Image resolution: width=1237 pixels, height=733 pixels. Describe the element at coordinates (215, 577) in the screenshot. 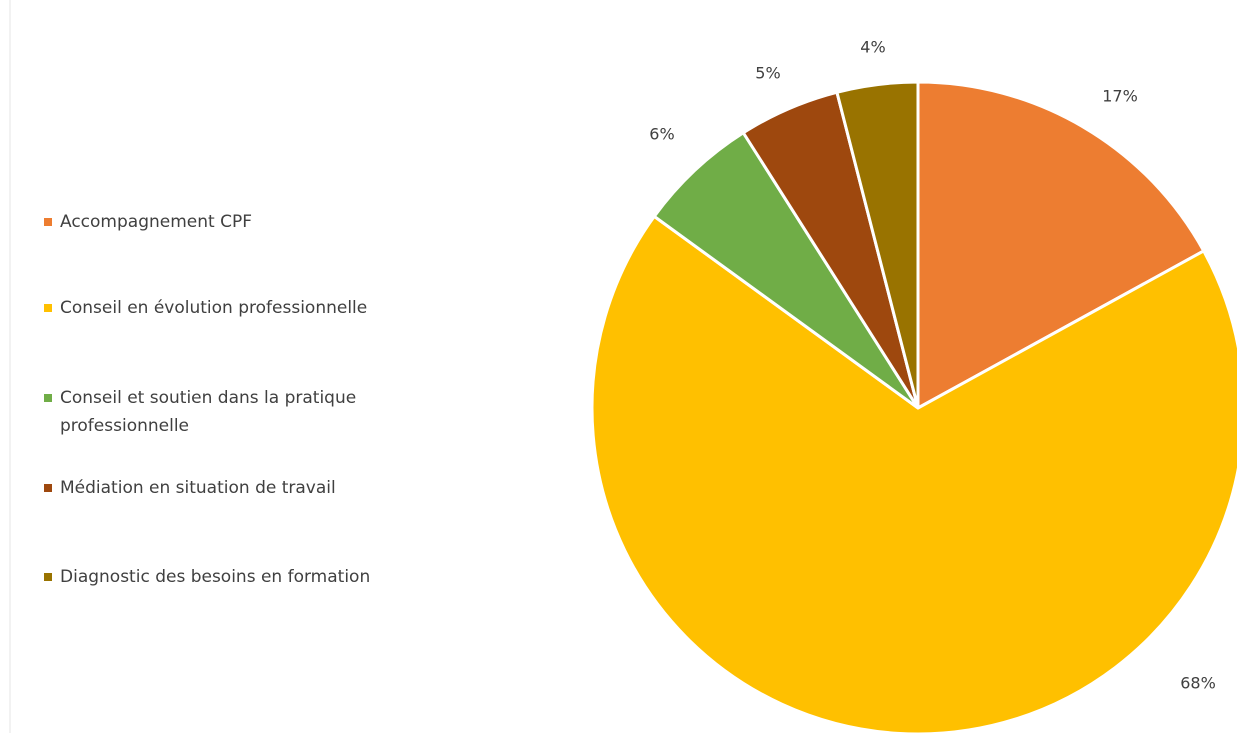

I see `legend-label: Diagnostic des besoins en formation` at that location.